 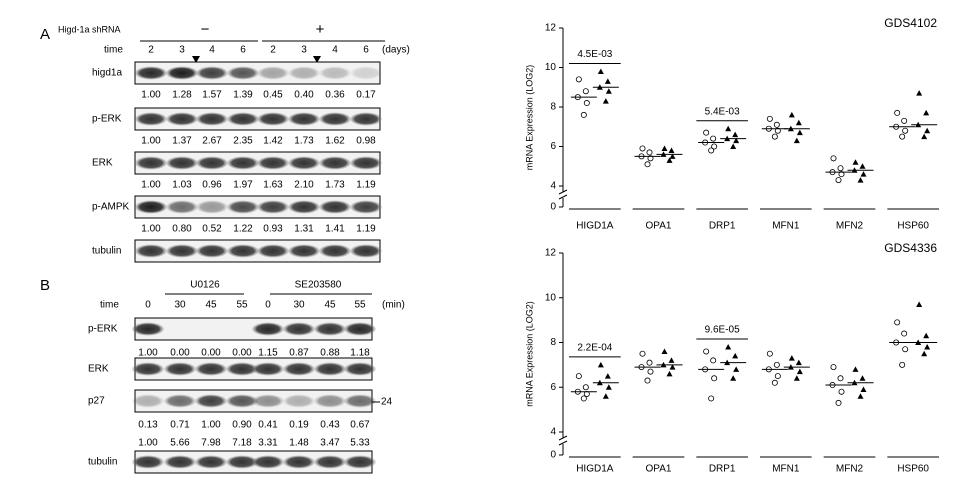 What do you see at coordinates (396, 50) in the screenshot?
I see `time-unit: (days)` at bounding box center [396, 50].